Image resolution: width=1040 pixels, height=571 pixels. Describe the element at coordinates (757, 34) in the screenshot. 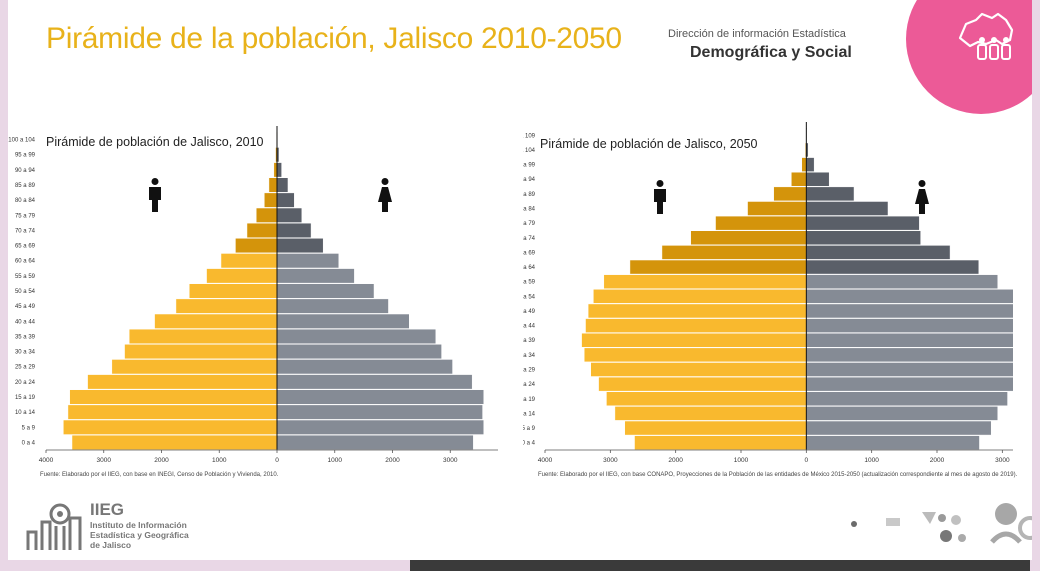

I see `department-line-1: Dirección de información Estadística` at that location.